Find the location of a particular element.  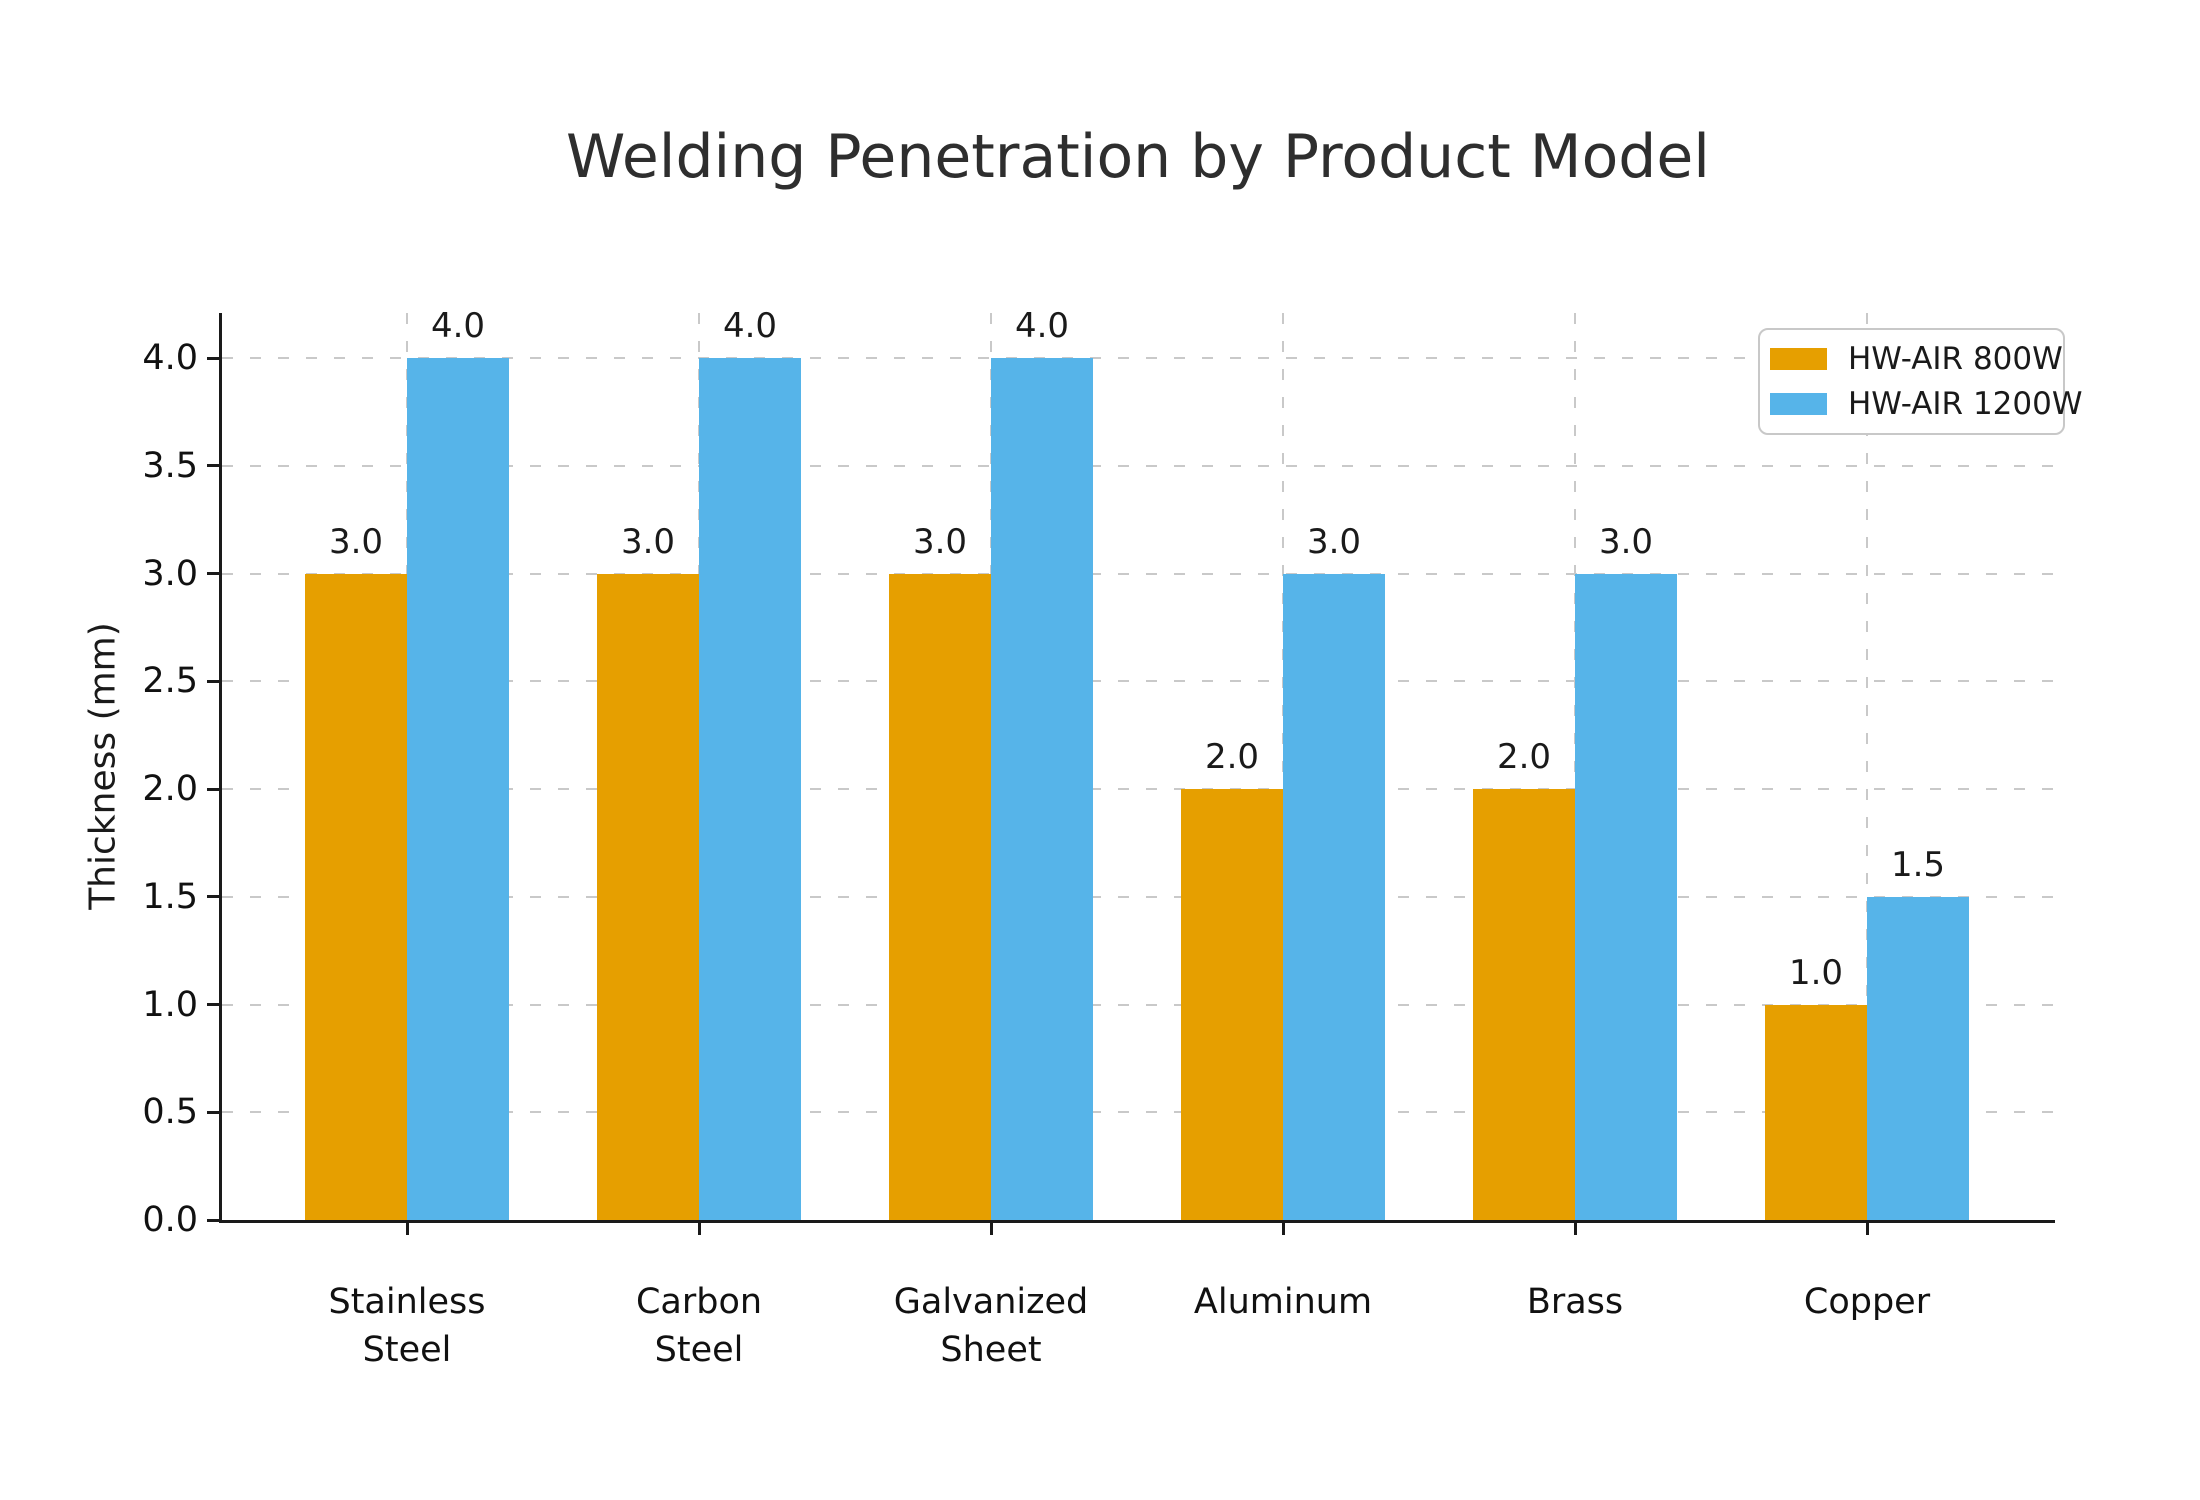

y-tick-label: 4.0 is located at coordinates (170, 358).